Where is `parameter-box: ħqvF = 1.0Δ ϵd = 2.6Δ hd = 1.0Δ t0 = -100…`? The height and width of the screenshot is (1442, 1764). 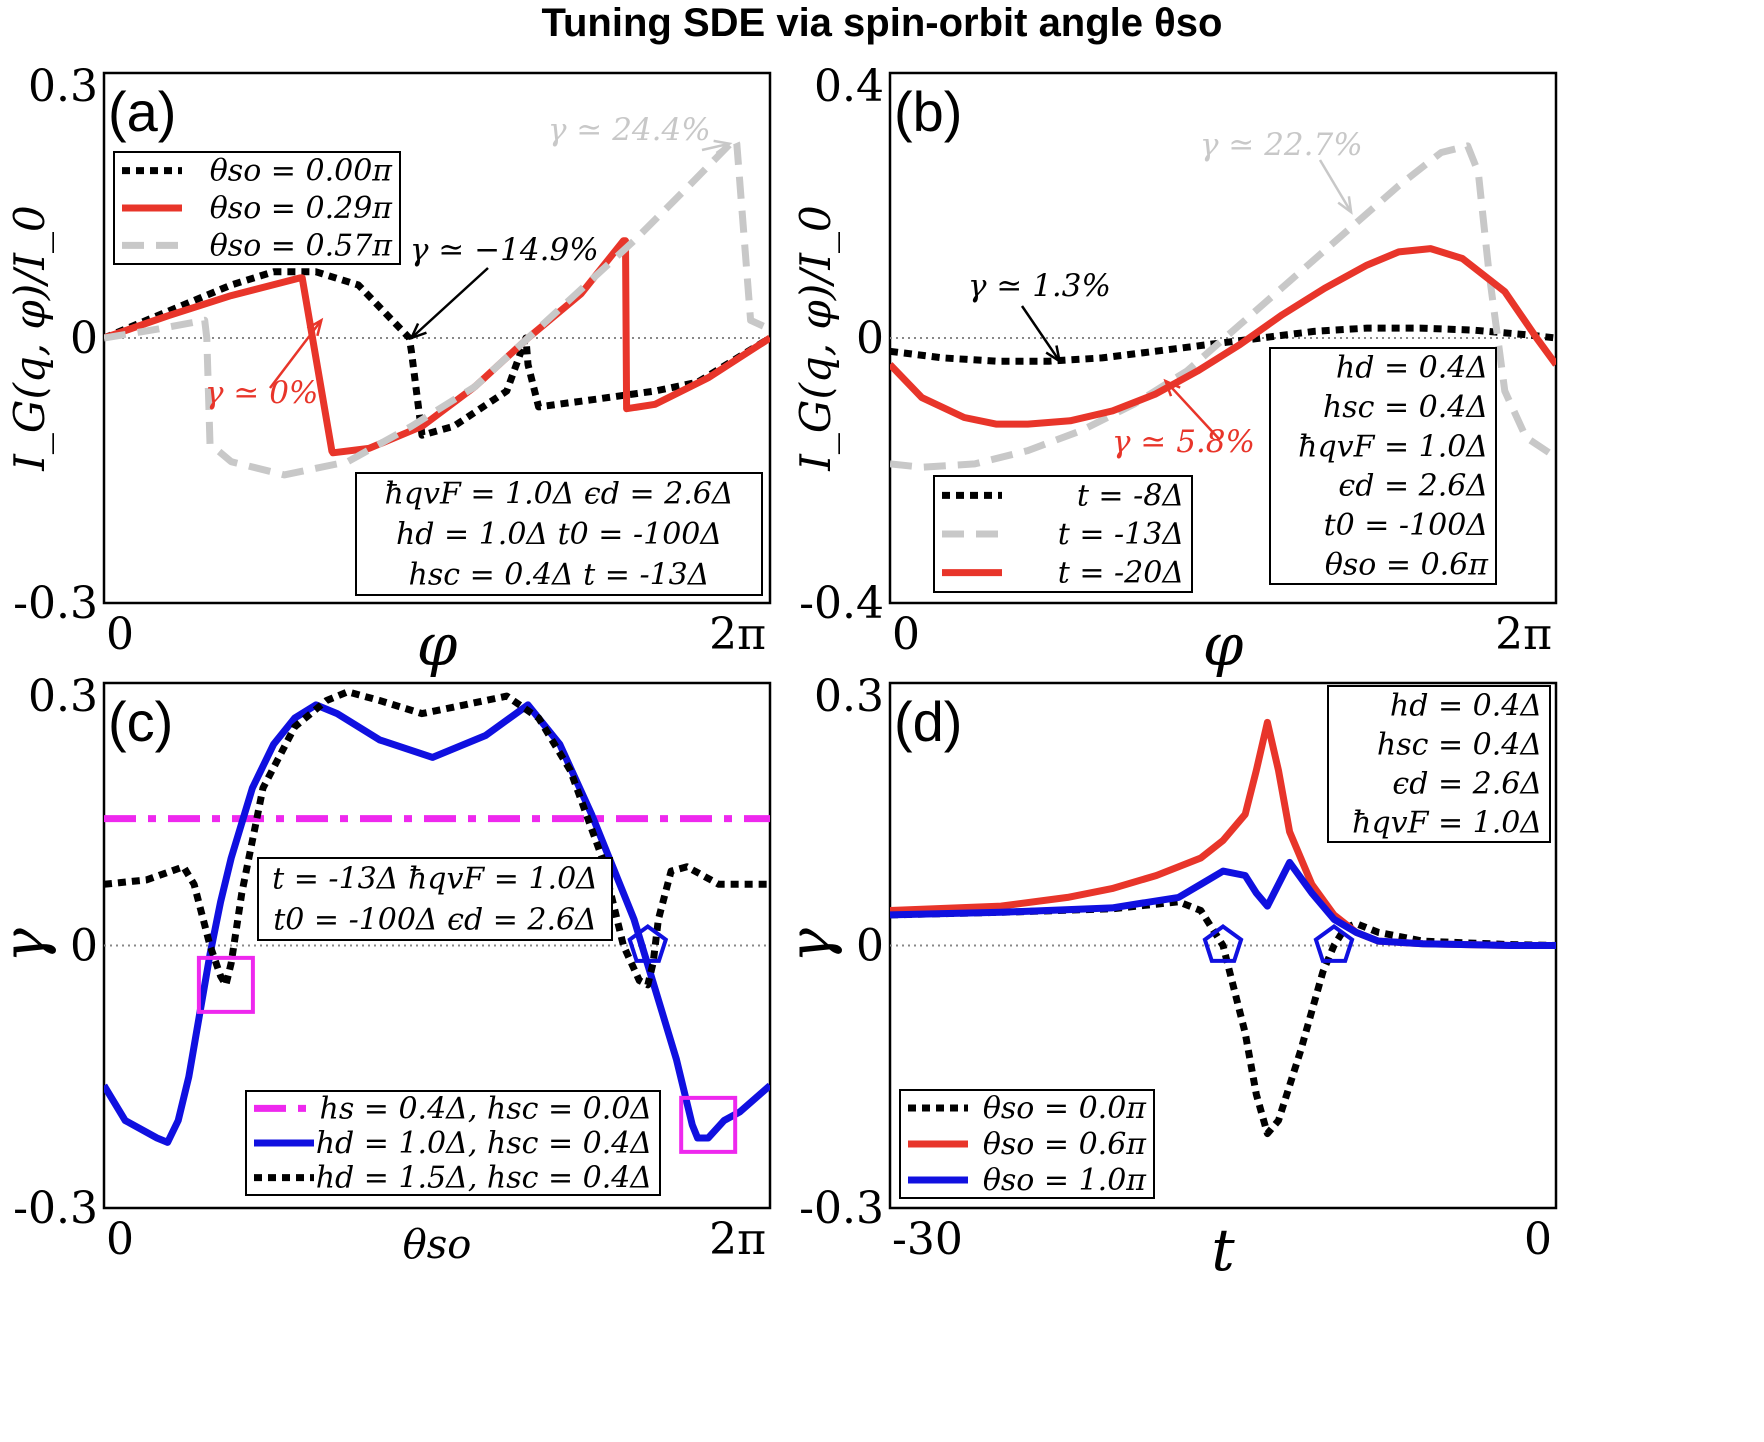
parameter-box: ħqvF = 1.0Δ ϵd = 2.6Δ hd = 1.0Δ t0 = -100… is located at coordinates (559, 534).